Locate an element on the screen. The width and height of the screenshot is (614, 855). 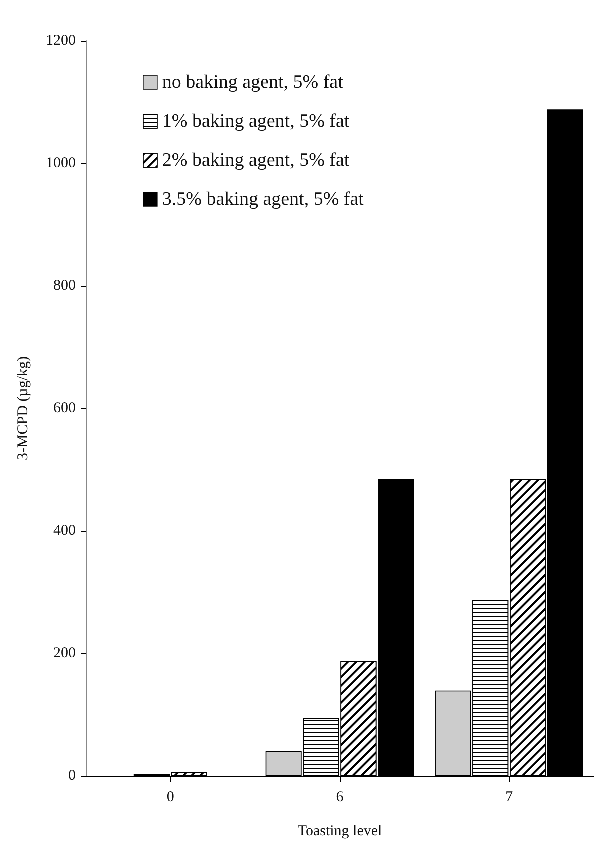
y-tick-label: 1000 is located at coordinates (61, 164).